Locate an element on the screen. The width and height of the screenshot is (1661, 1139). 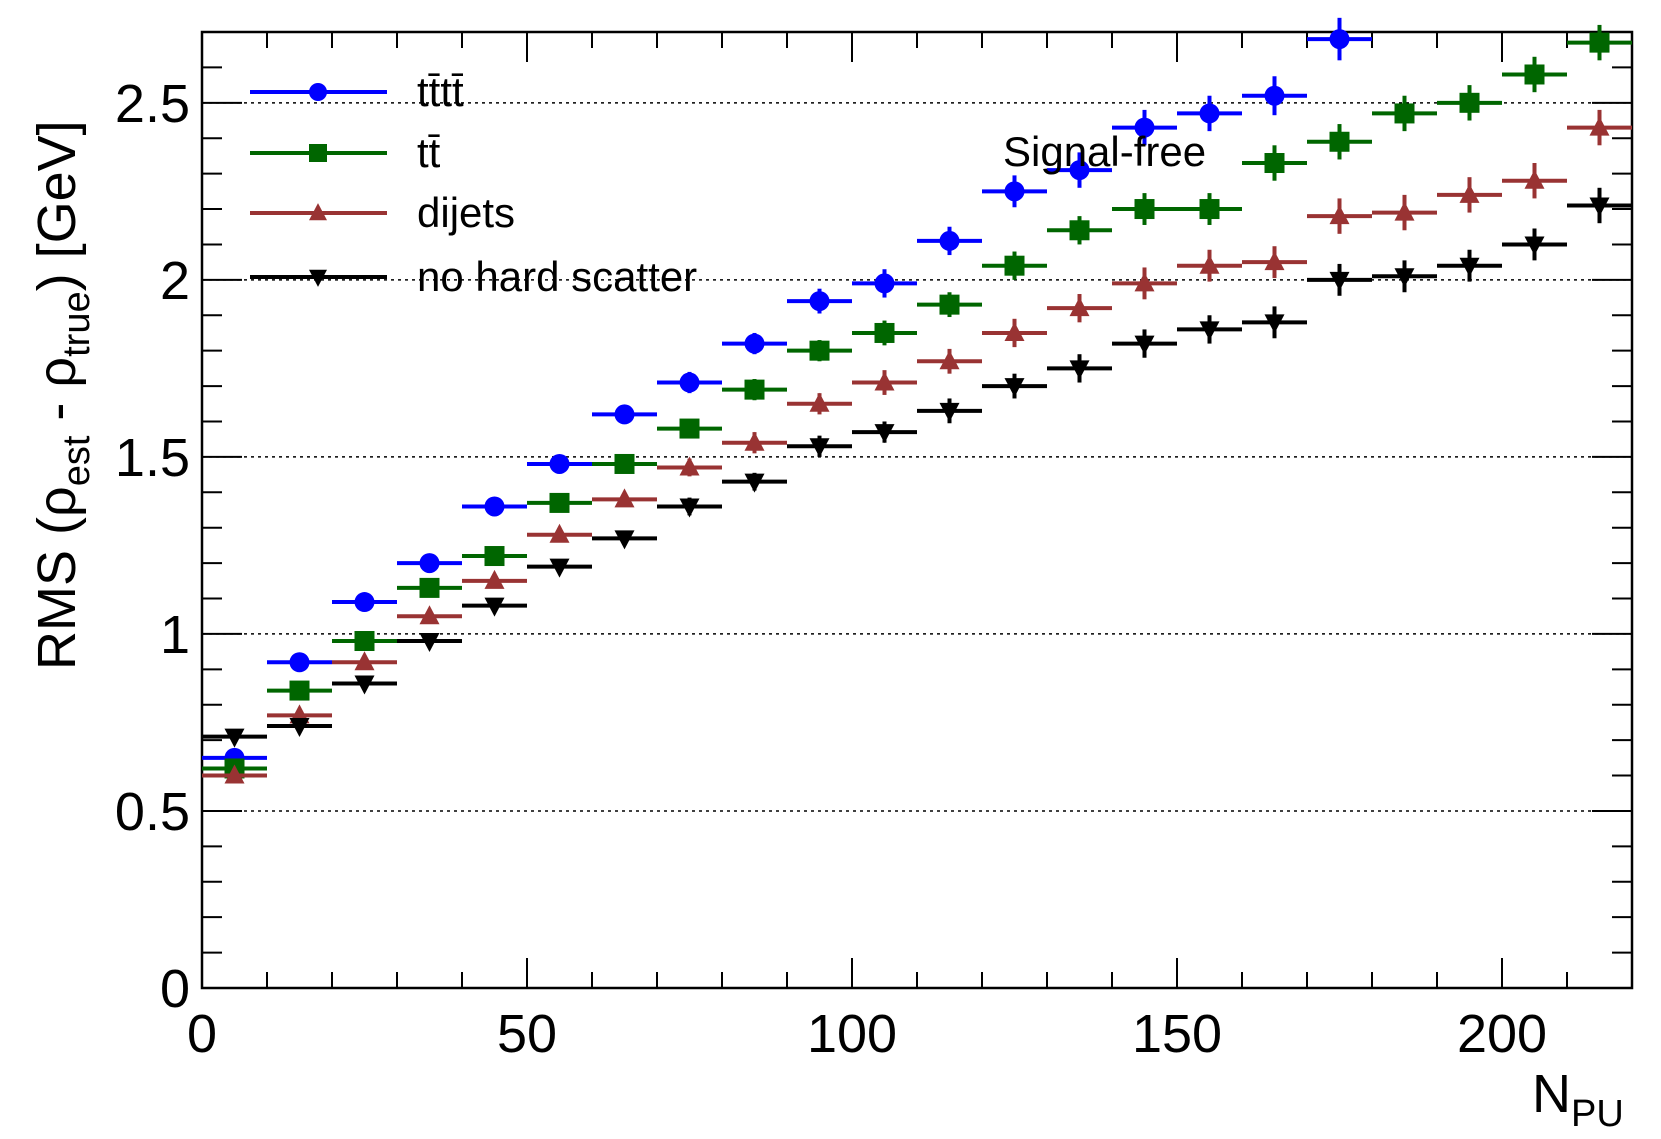
x-tick-label: 200 is located at coordinates (1502, 1034).